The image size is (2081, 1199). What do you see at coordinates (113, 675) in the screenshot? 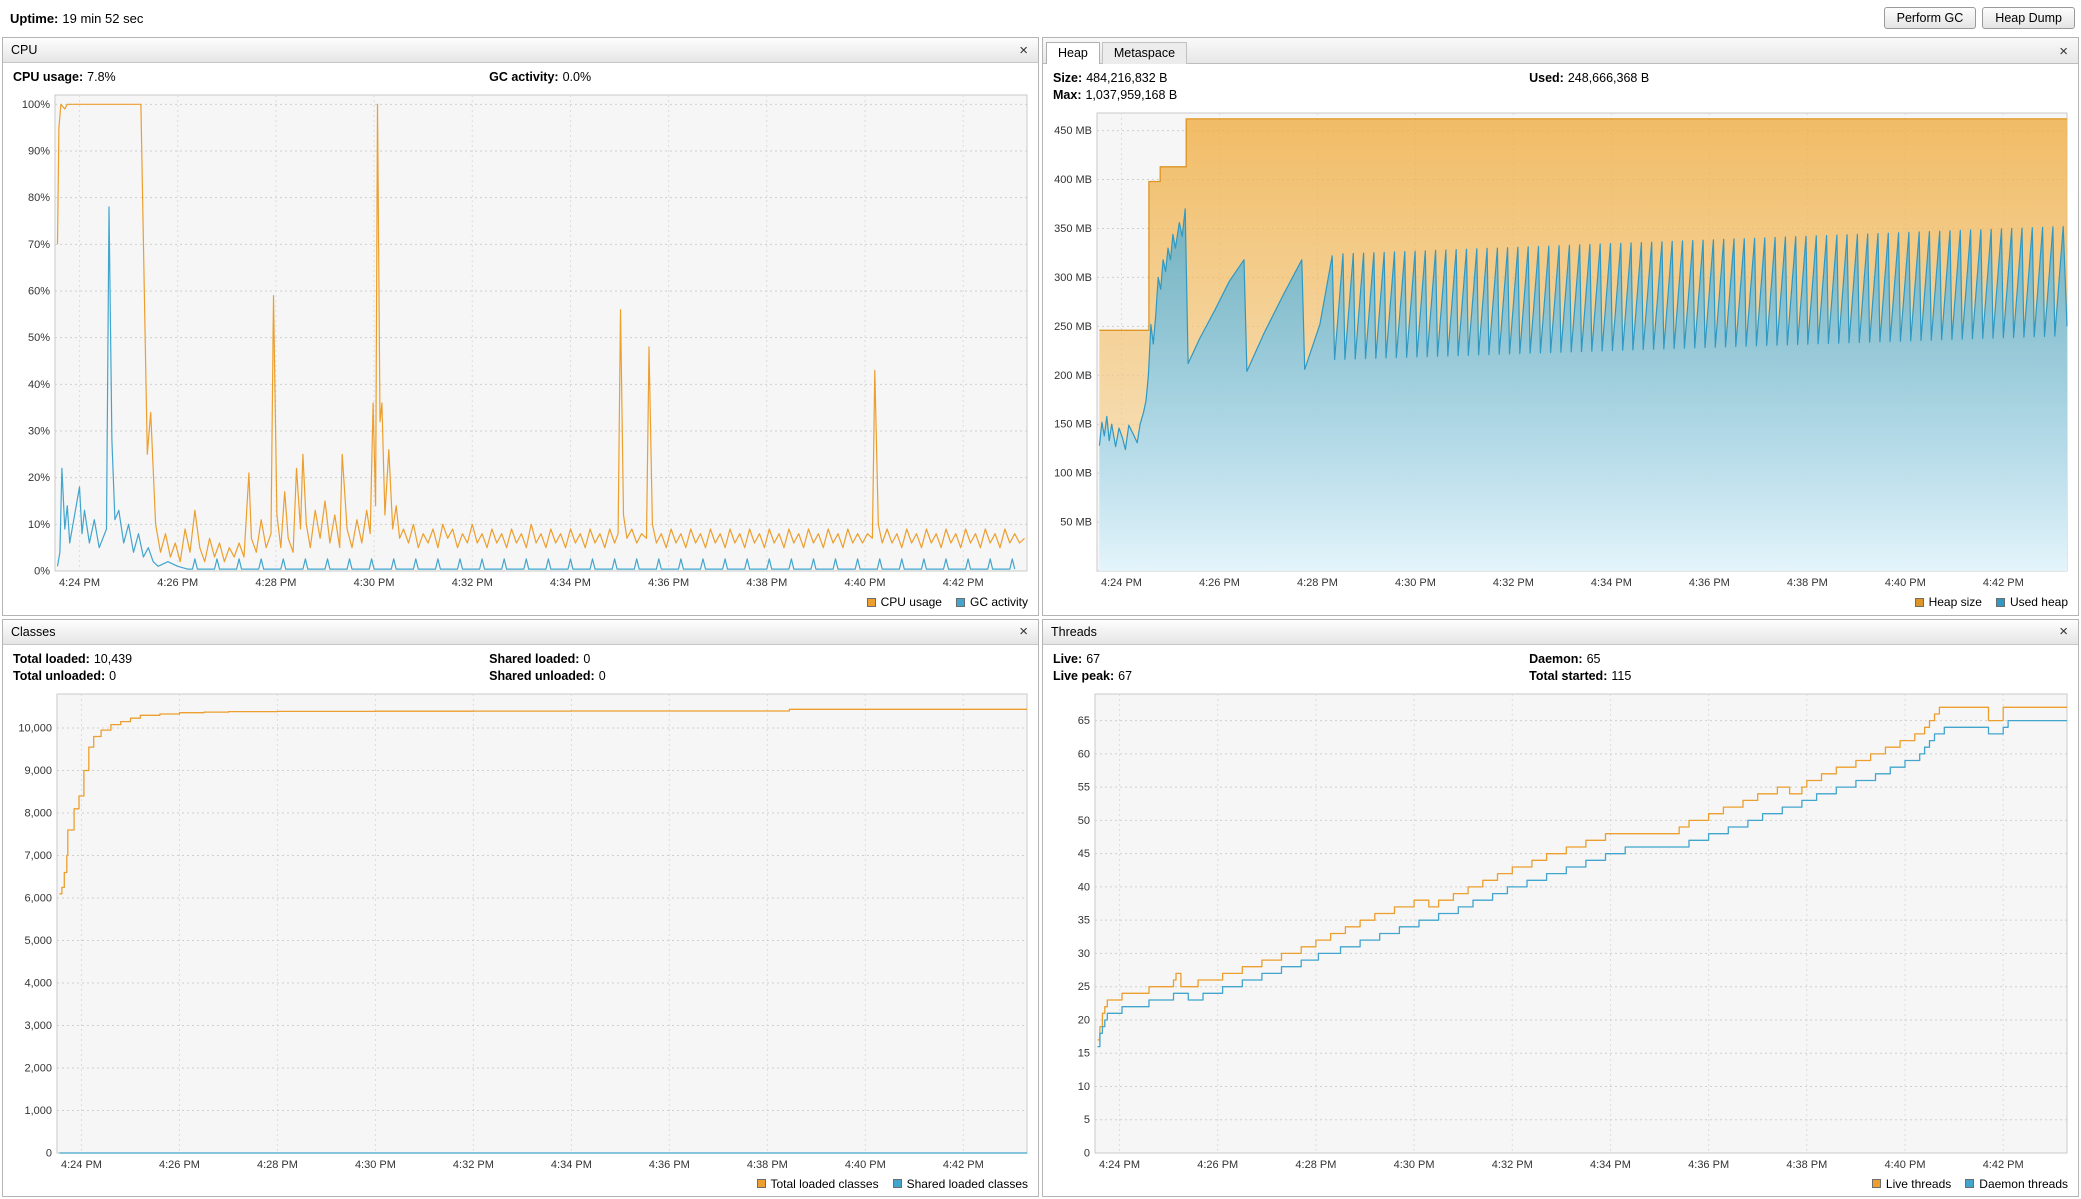
I see `total-unloaded-value: 0` at bounding box center [113, 675].